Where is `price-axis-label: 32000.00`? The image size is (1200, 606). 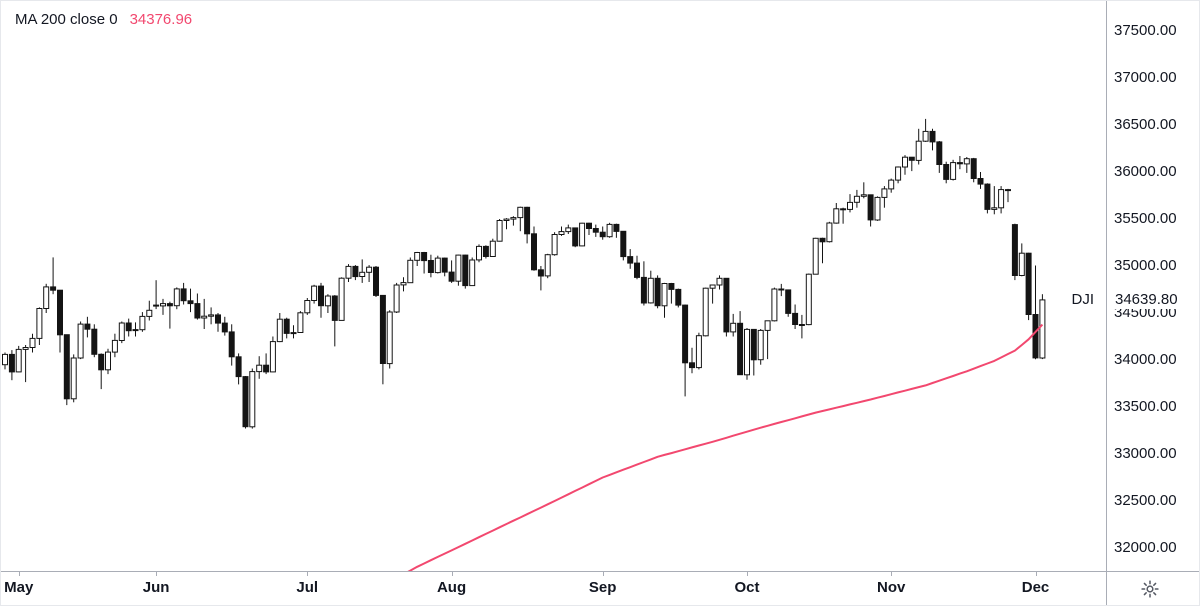 price-axis-label: 32000.00 is located at coordinates (1145, 547).